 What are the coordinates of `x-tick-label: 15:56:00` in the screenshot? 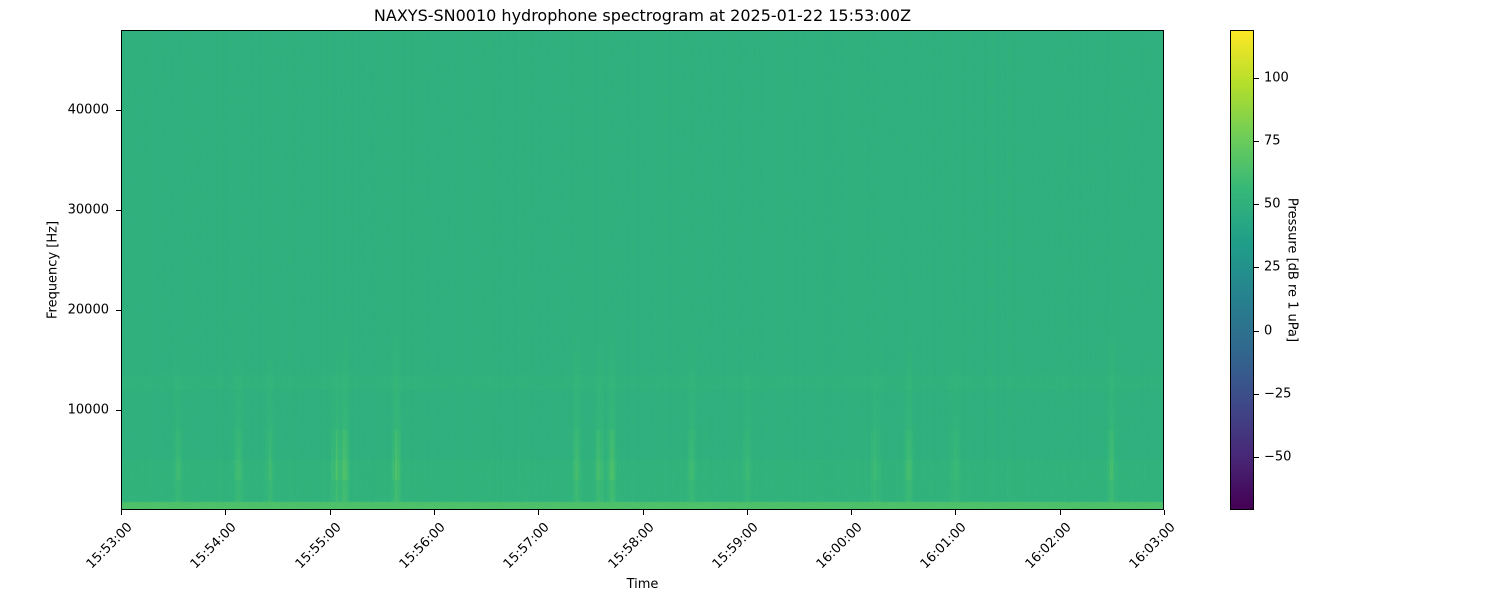 It's located at (422, 546).